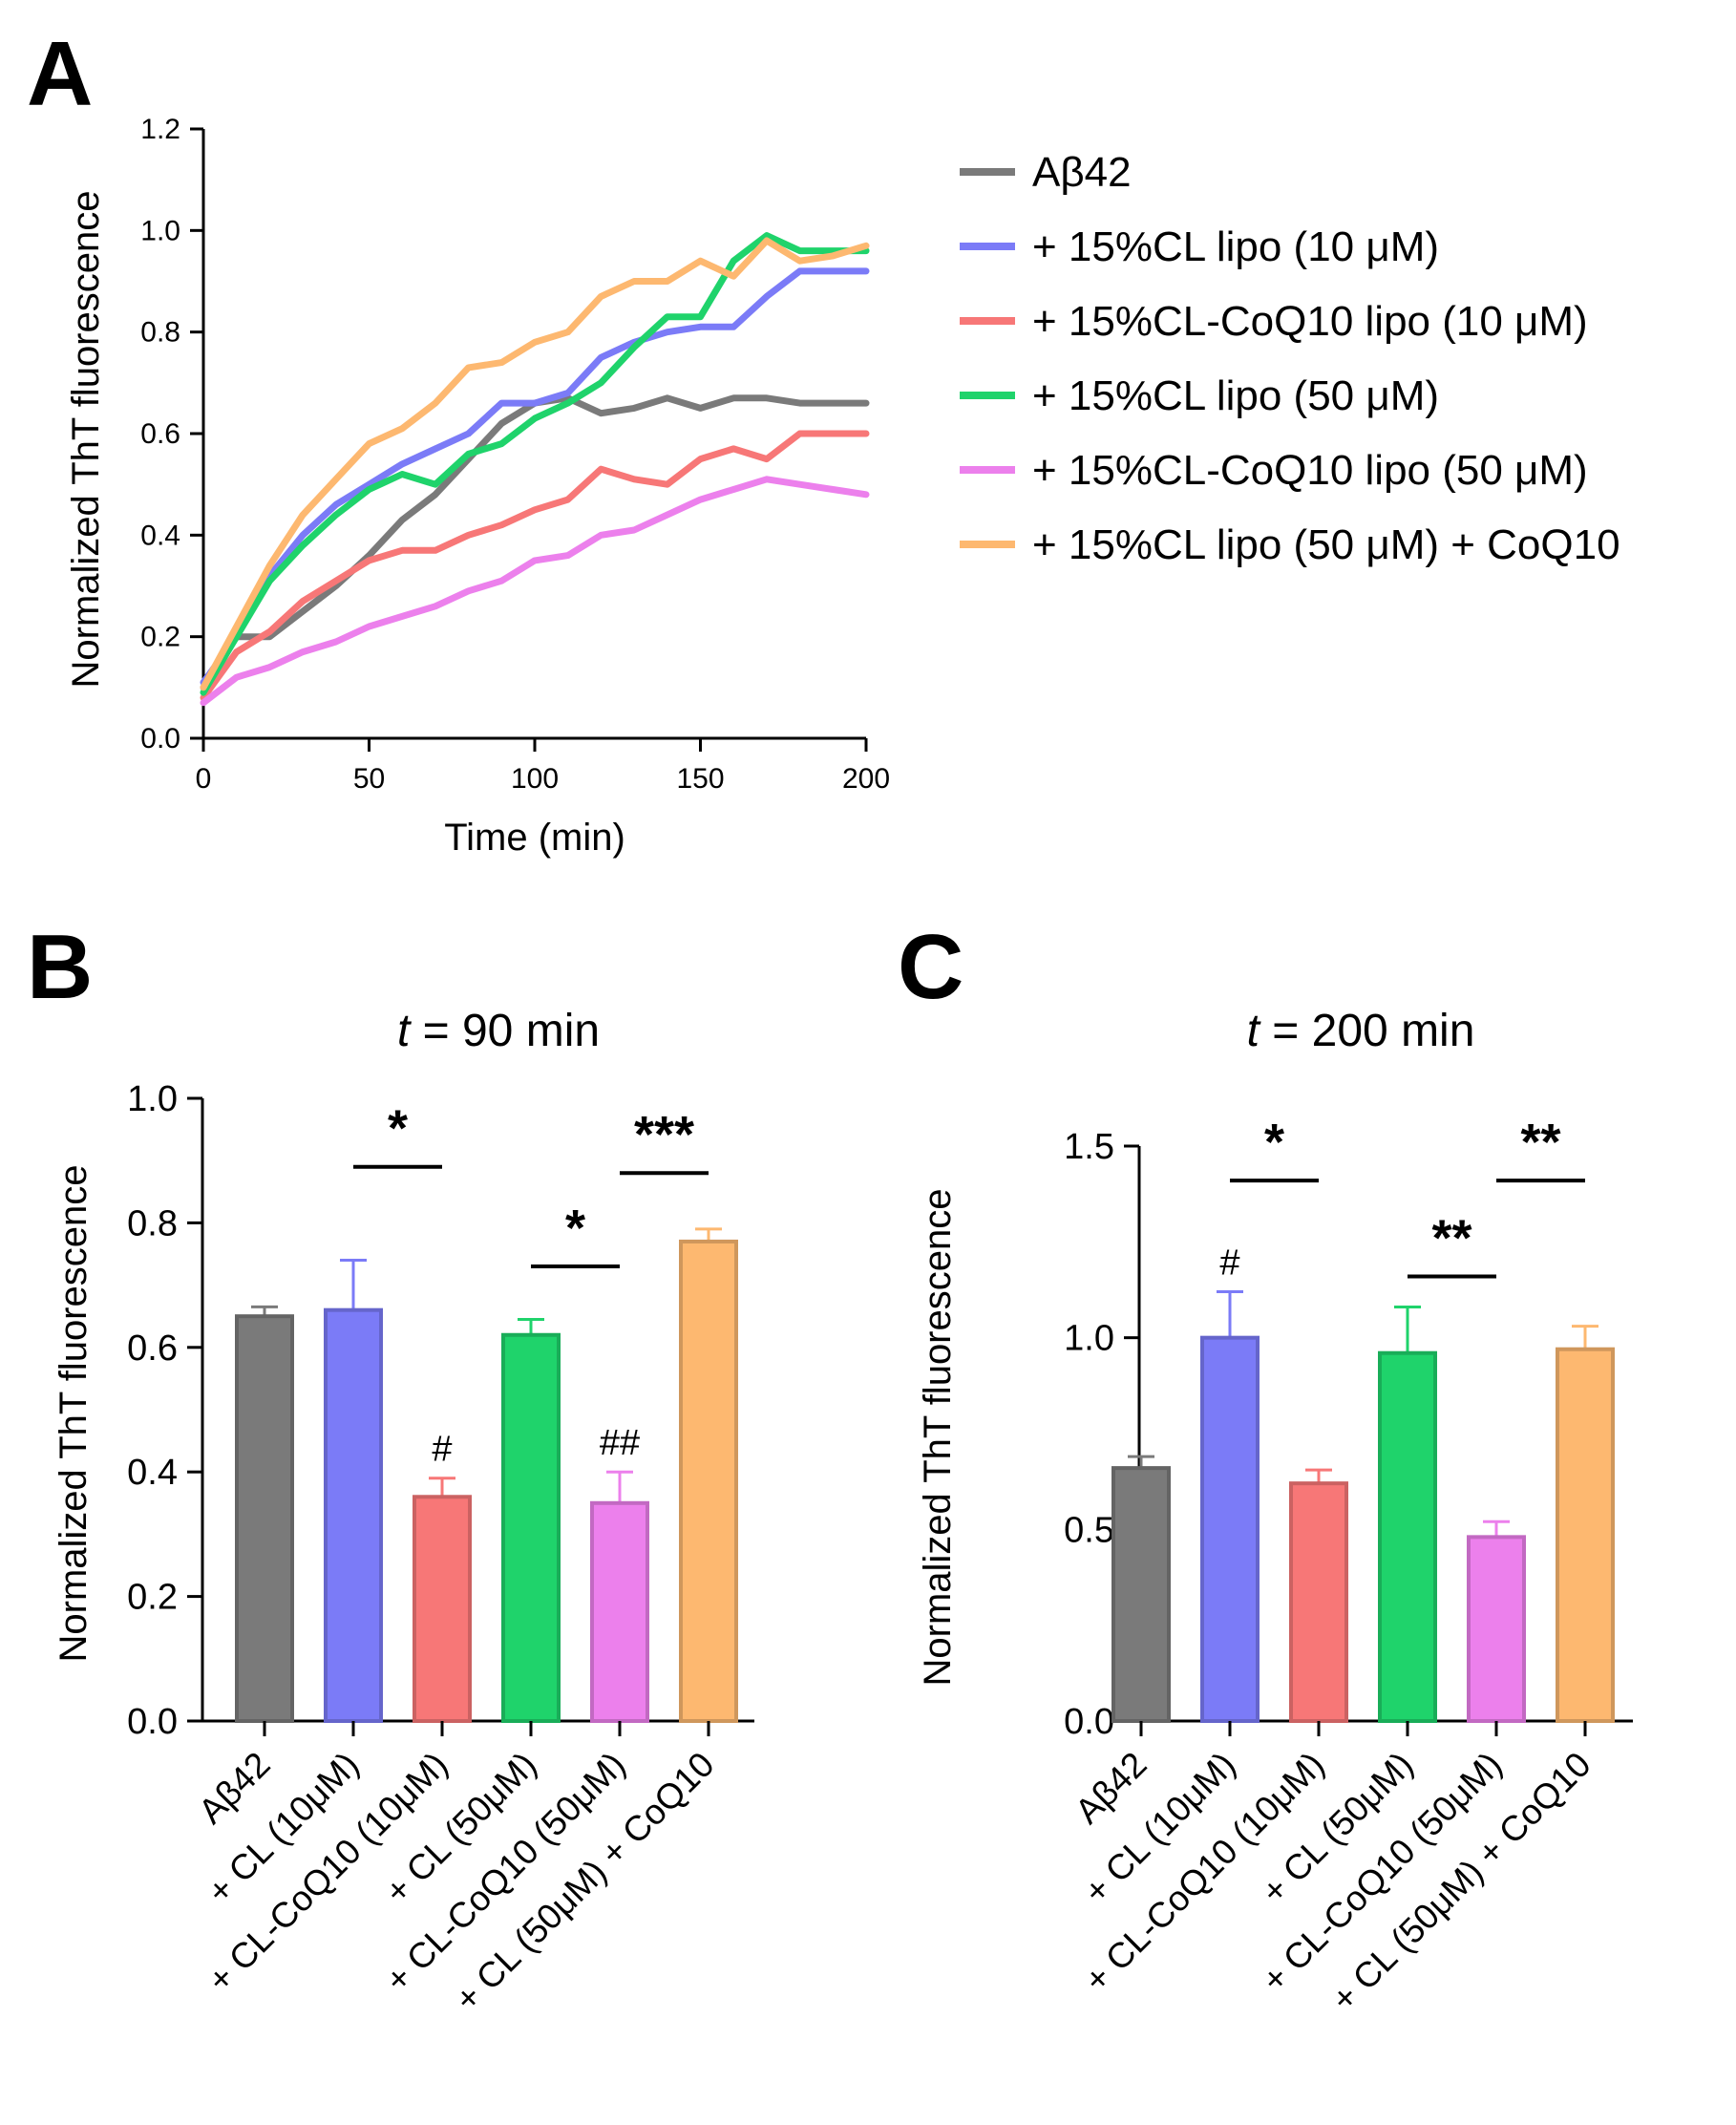  Describe the element at coordinates (1082, 172) in the screenshot. I see `legend-label: Aβ42` at that location.